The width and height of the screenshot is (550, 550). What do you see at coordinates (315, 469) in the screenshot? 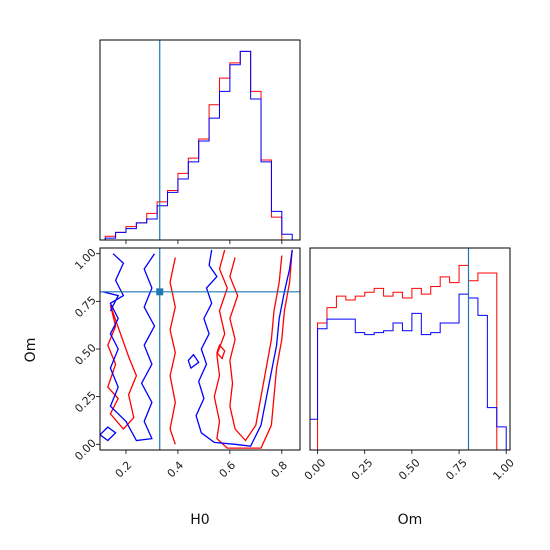
I see `x-tick-label: 0.00` at bounding box center [315, 469].